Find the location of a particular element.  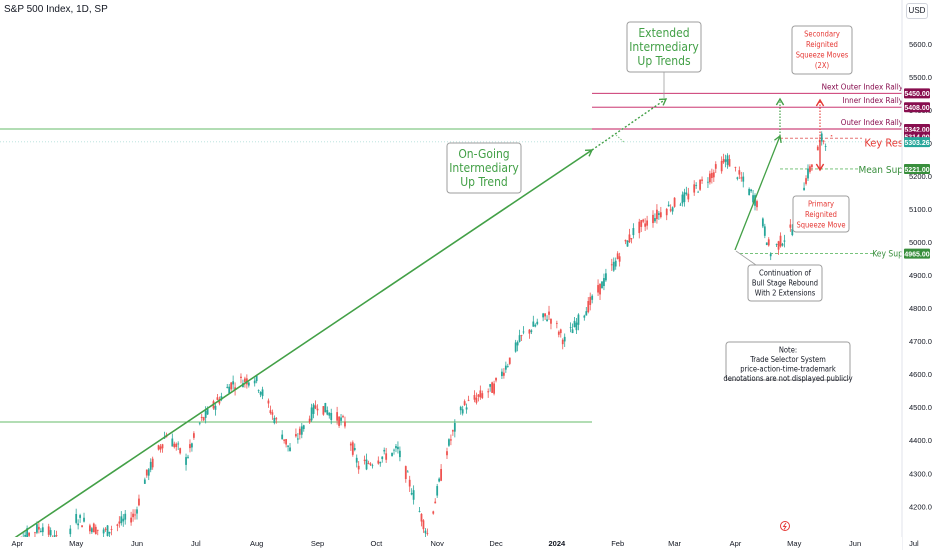

disclaimer-note-line: Trade Selector System is located at coordinates (787, 359).